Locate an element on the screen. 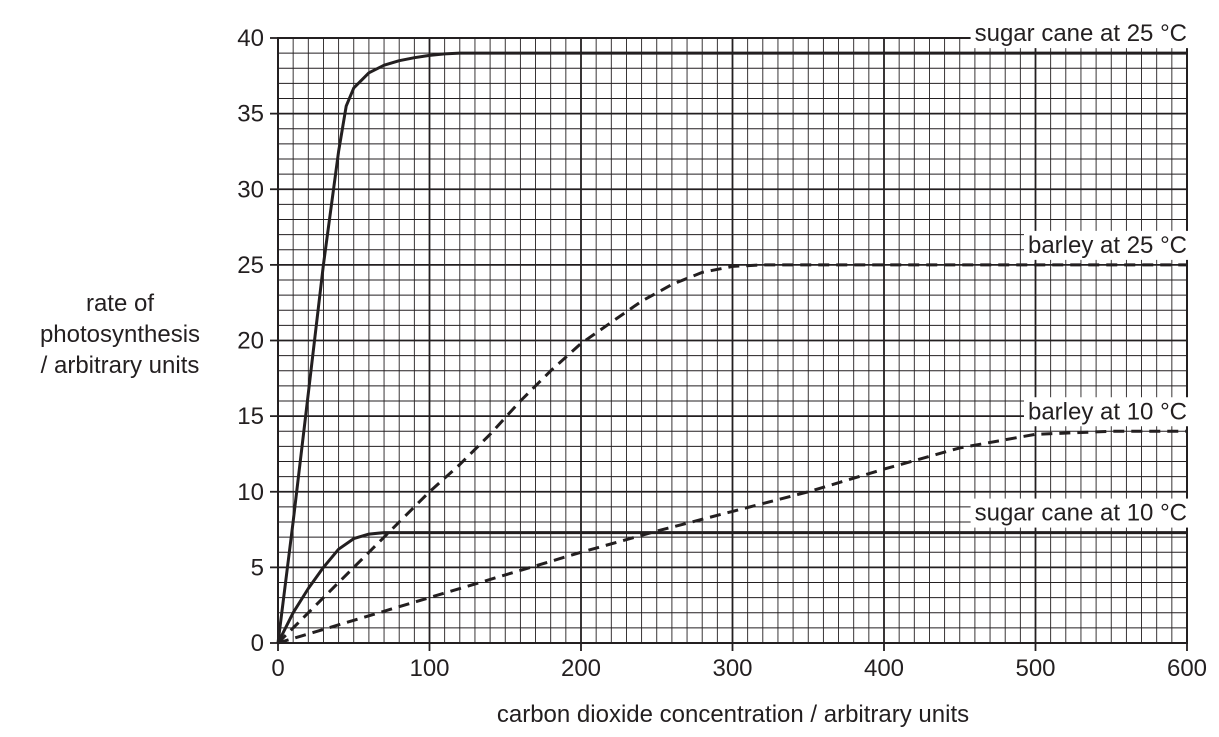 The width and height of the screenshot is (1219, 737). series-annotation-4: sugar cane at 10 °C is located at coordinates (1081, 513).